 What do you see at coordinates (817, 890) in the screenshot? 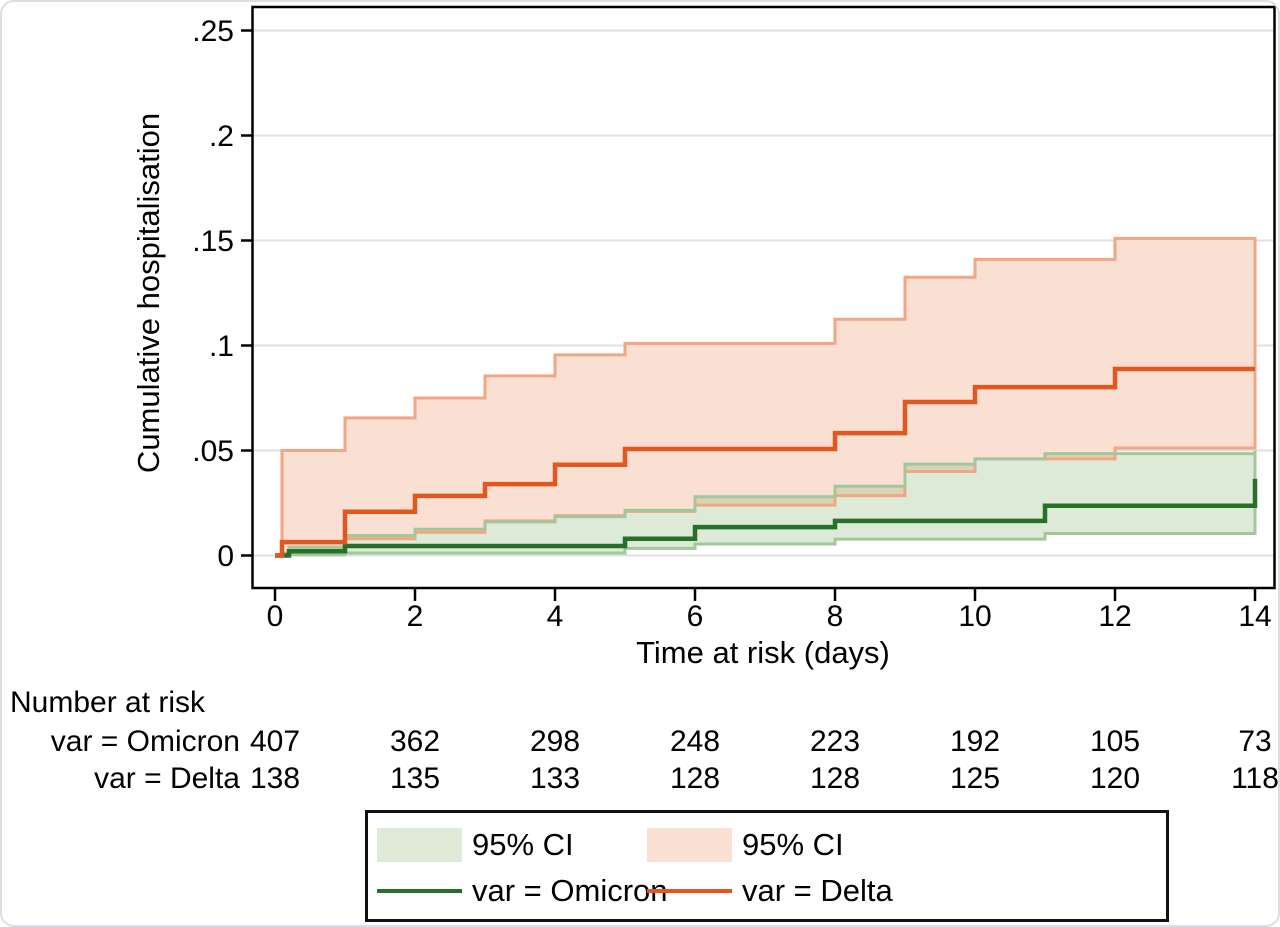
I see `legend-label-delta: var = Delta` at bounding box center [817, 890].